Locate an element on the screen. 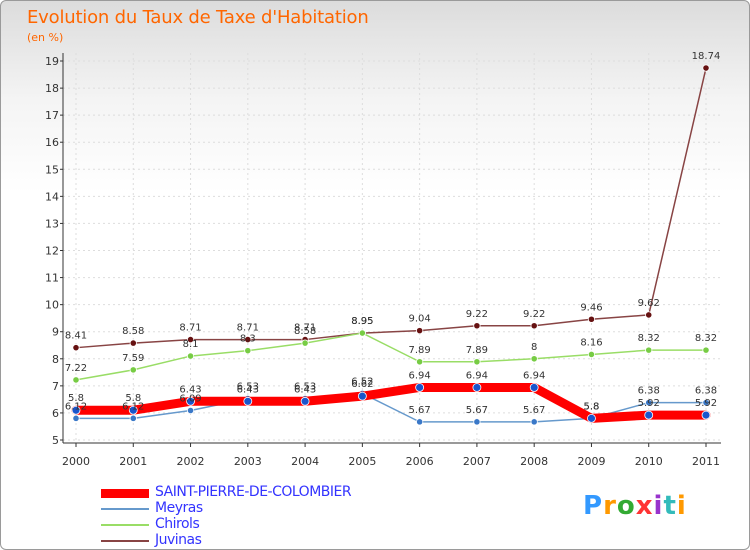 This screenshot has width=750, height=550. y-tick-label: 18 is located at coordinates (52, 88).